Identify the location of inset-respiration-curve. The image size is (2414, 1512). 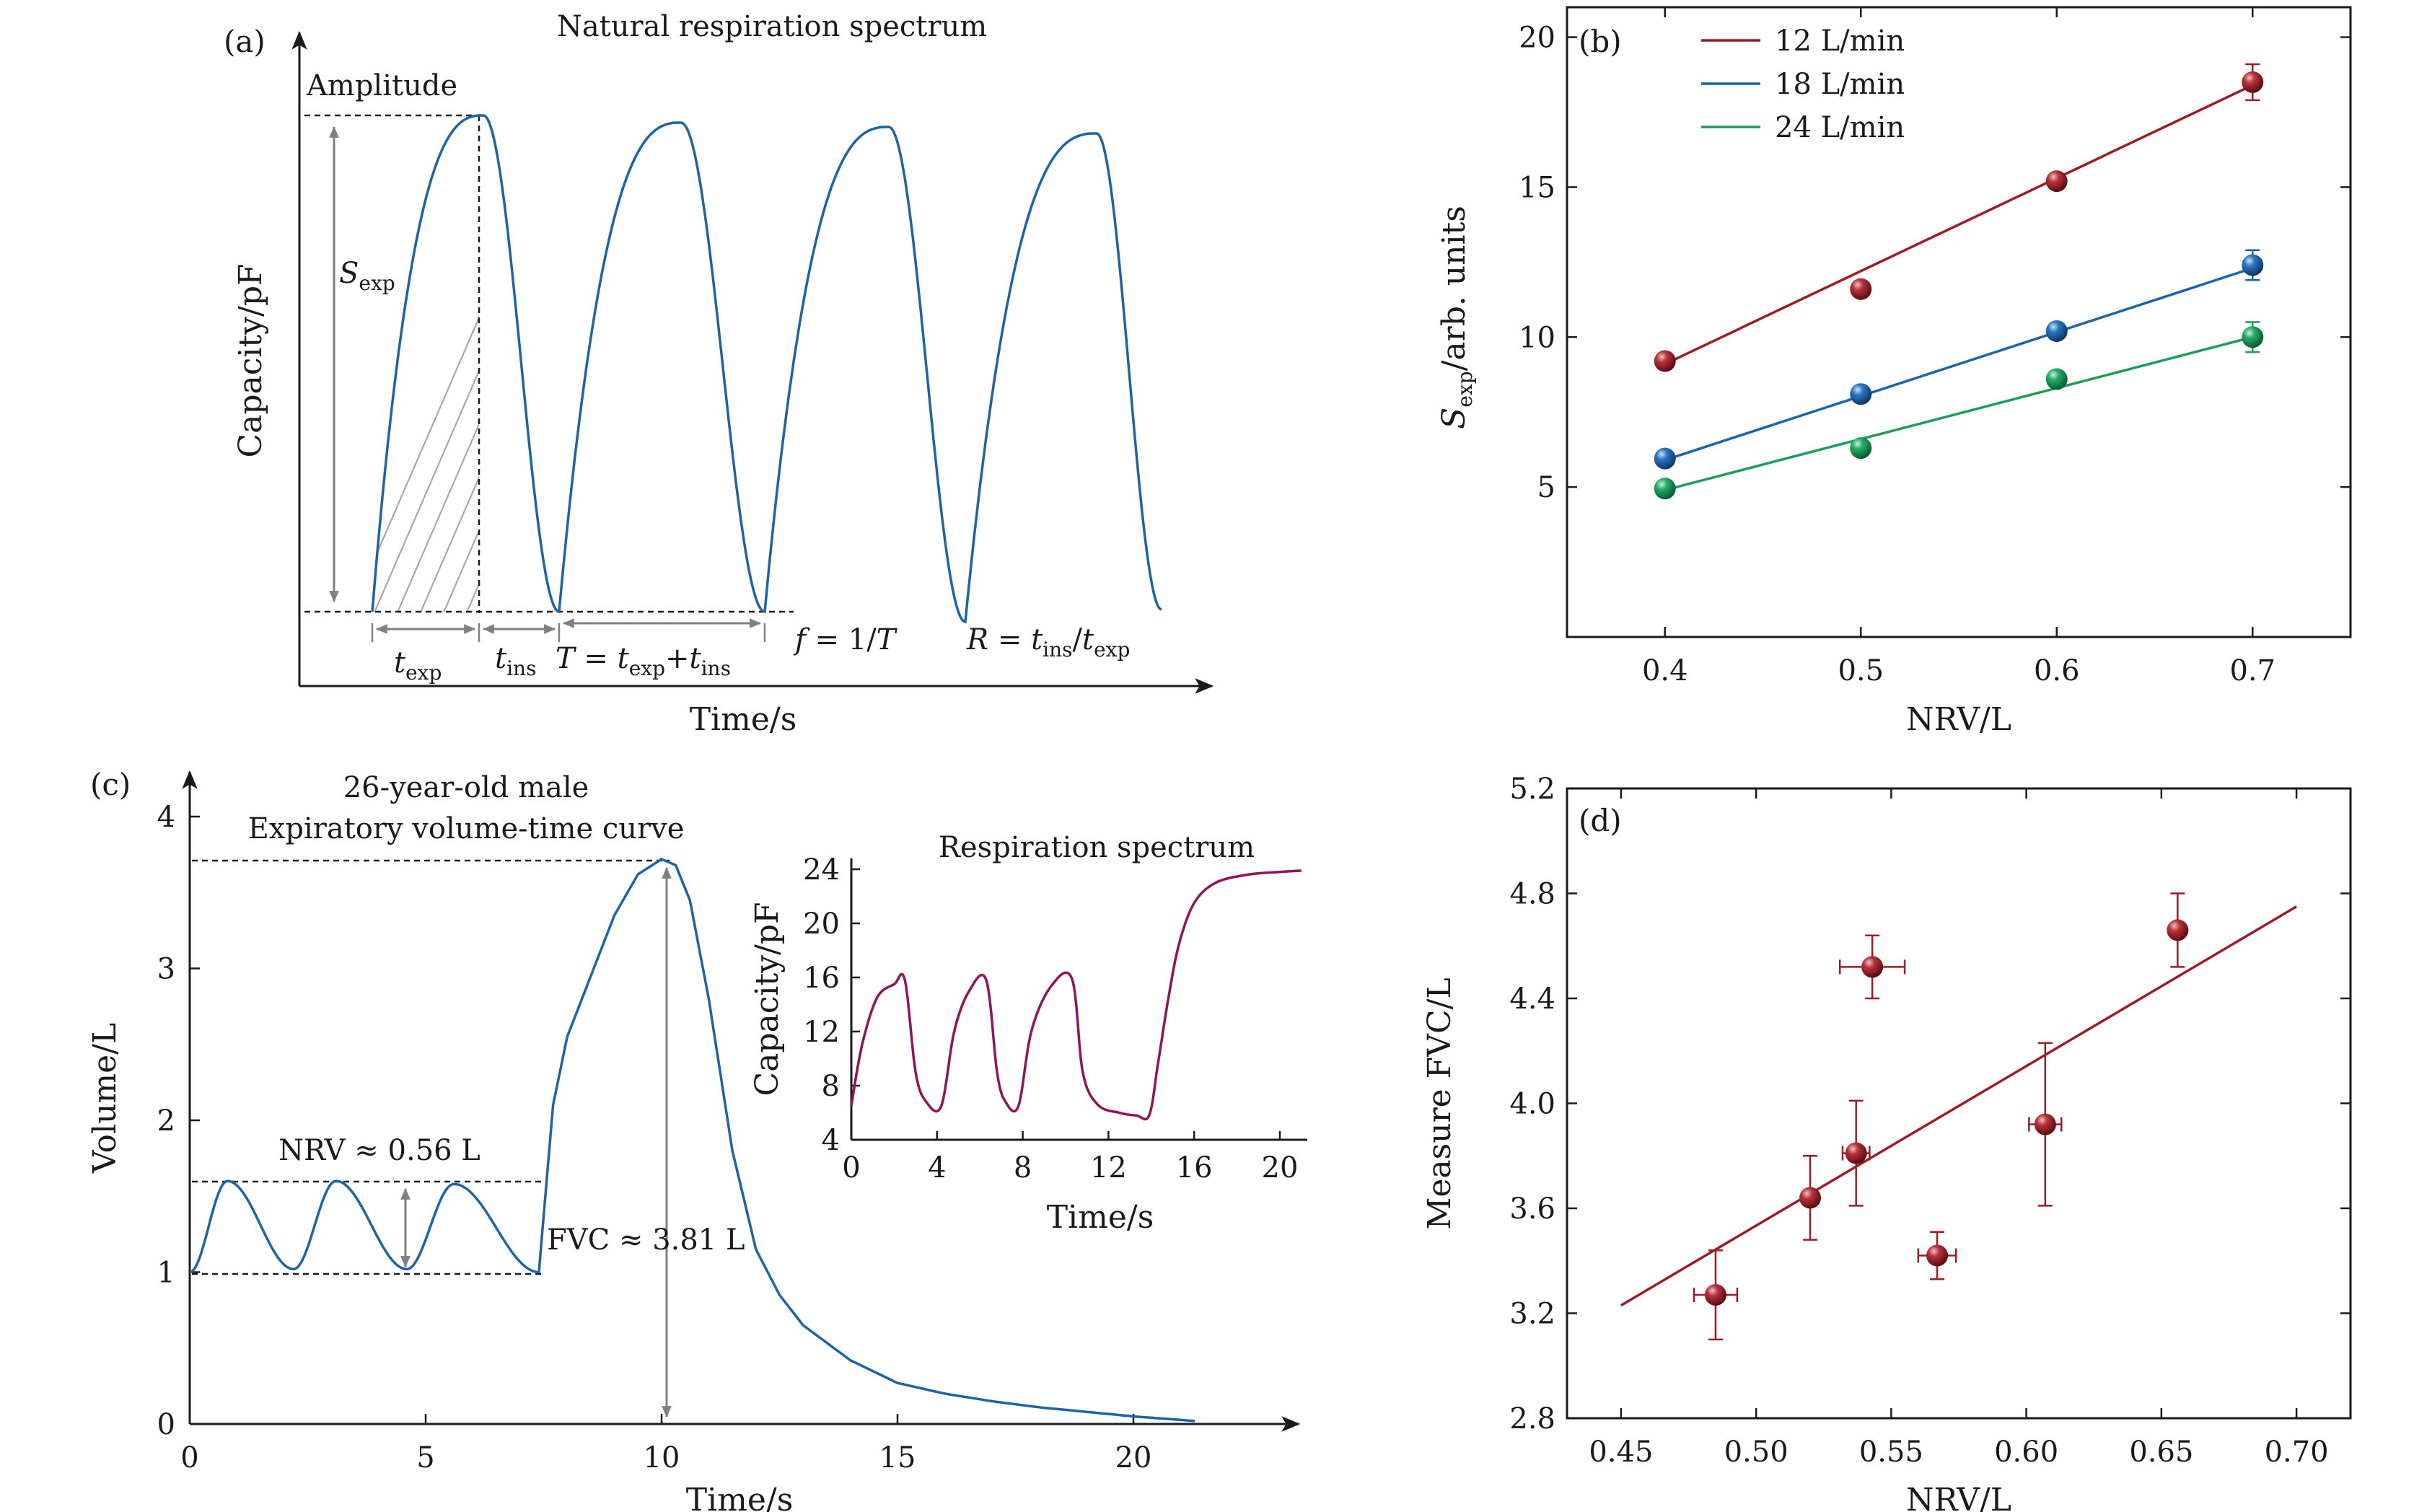
(1076, 995).